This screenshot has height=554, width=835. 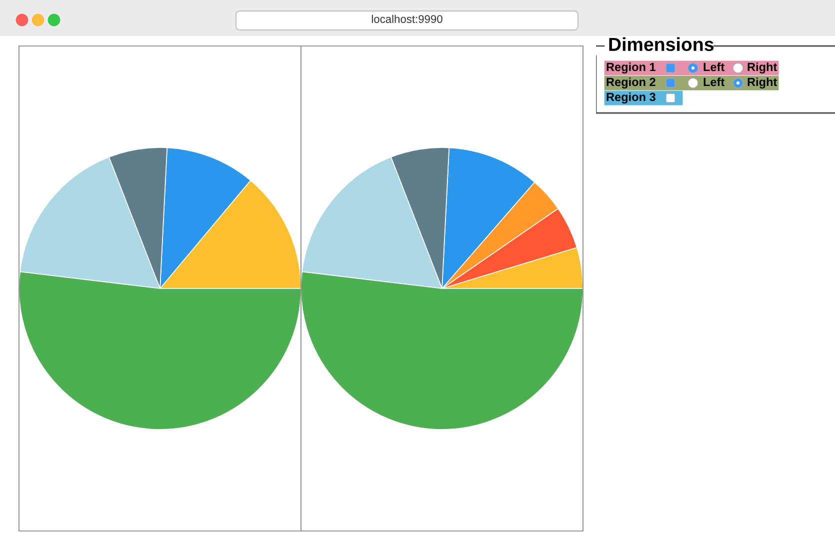 What do you see at coordinates (631, 68) in the screenshot?
I see `text: Region 1` at bounding box center [631, 68].